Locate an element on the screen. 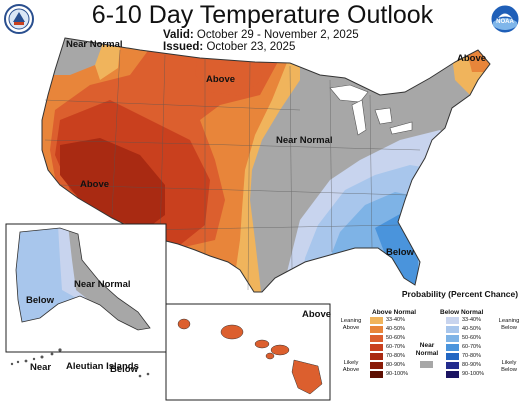 The height and width of the screenshot is (405, 525). legend-range-below-0: 33-40% is located at coordinates (471, 320).